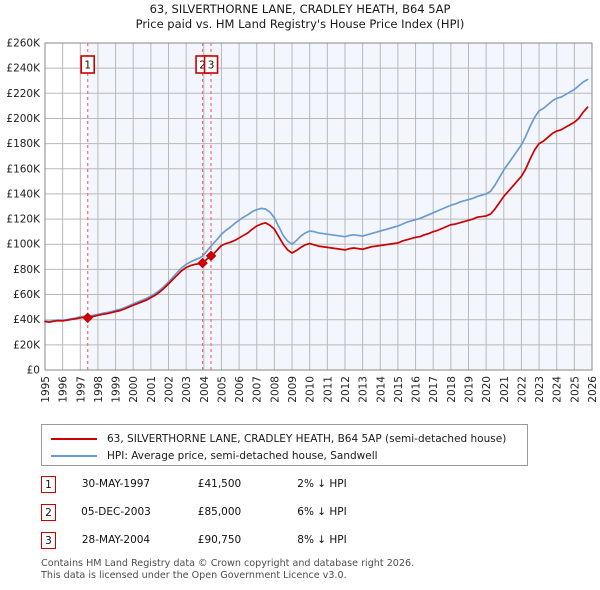  Describe the element at coordinates (23, 144) in the screenshot. I see `y-axis-tick-label: £180K` at that location.